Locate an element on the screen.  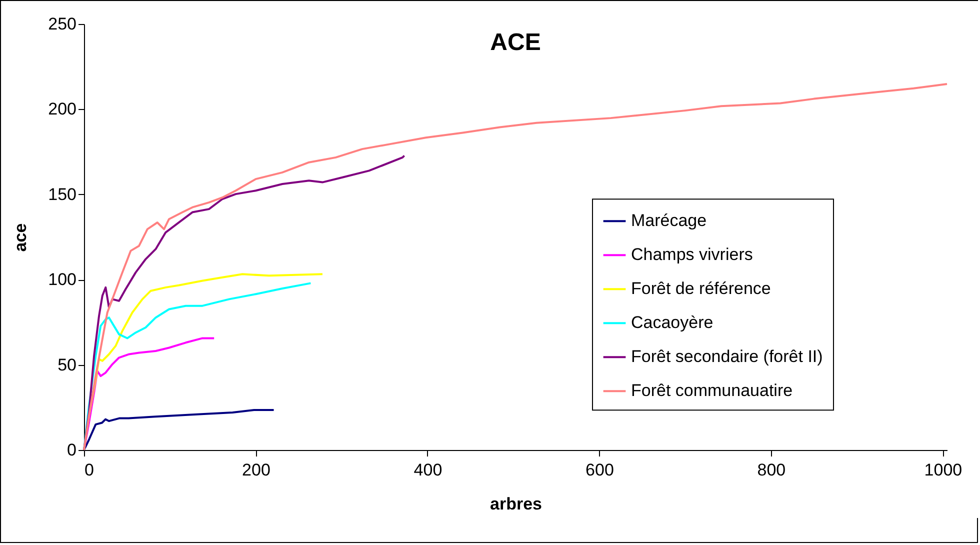
legend-label: Champs vivriers is located at coordinates (692, 254).